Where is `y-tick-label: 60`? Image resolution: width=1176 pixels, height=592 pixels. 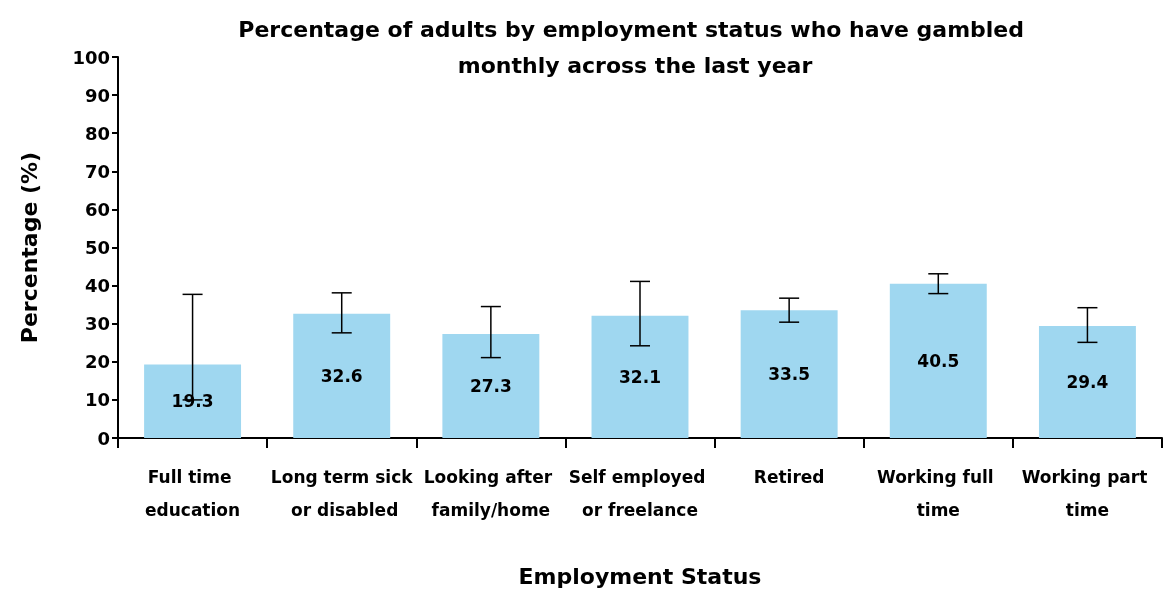
y-tick-label: 60 is located at coordinates (97, 209).